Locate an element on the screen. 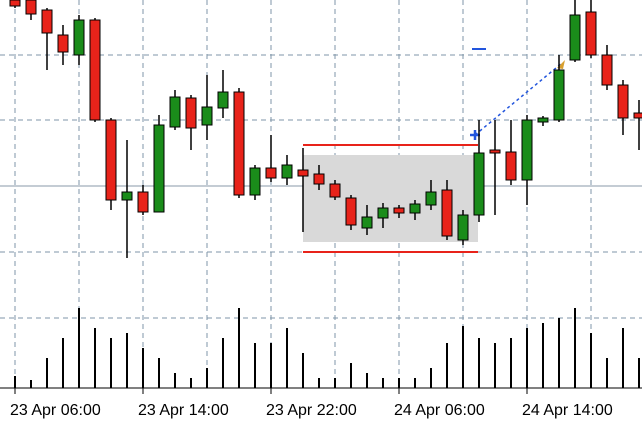 The width and height of the screenshot is (642, 429). x-tick-label: 24 Apr 14:00 is located at coordinates (567, 410).